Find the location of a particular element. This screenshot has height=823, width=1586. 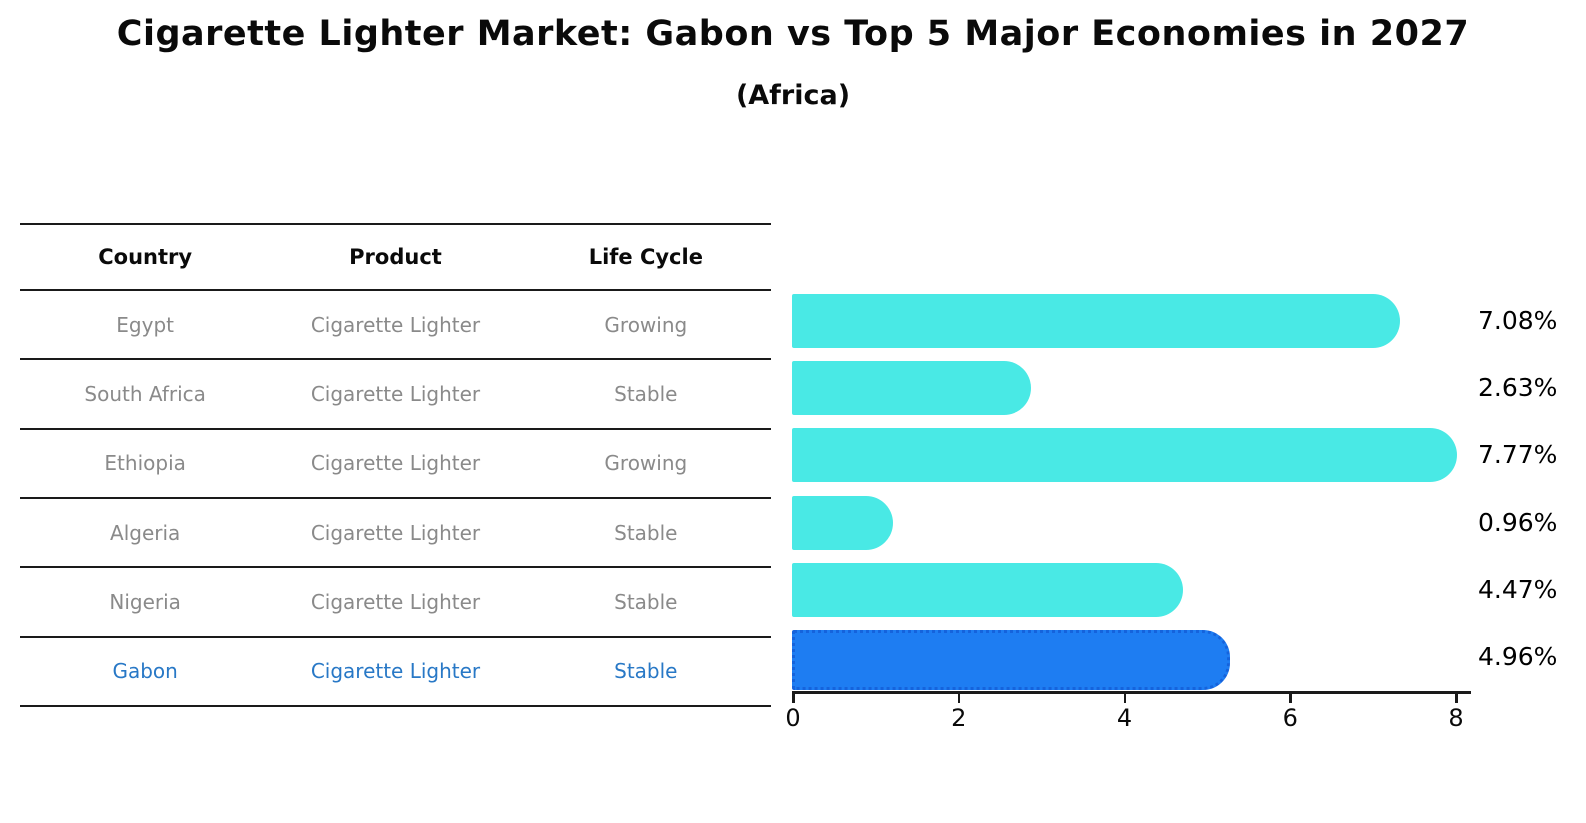

table-row-nigeria: Nigeria Cigarette Lighter Stable is located at coordinates (395, 603).